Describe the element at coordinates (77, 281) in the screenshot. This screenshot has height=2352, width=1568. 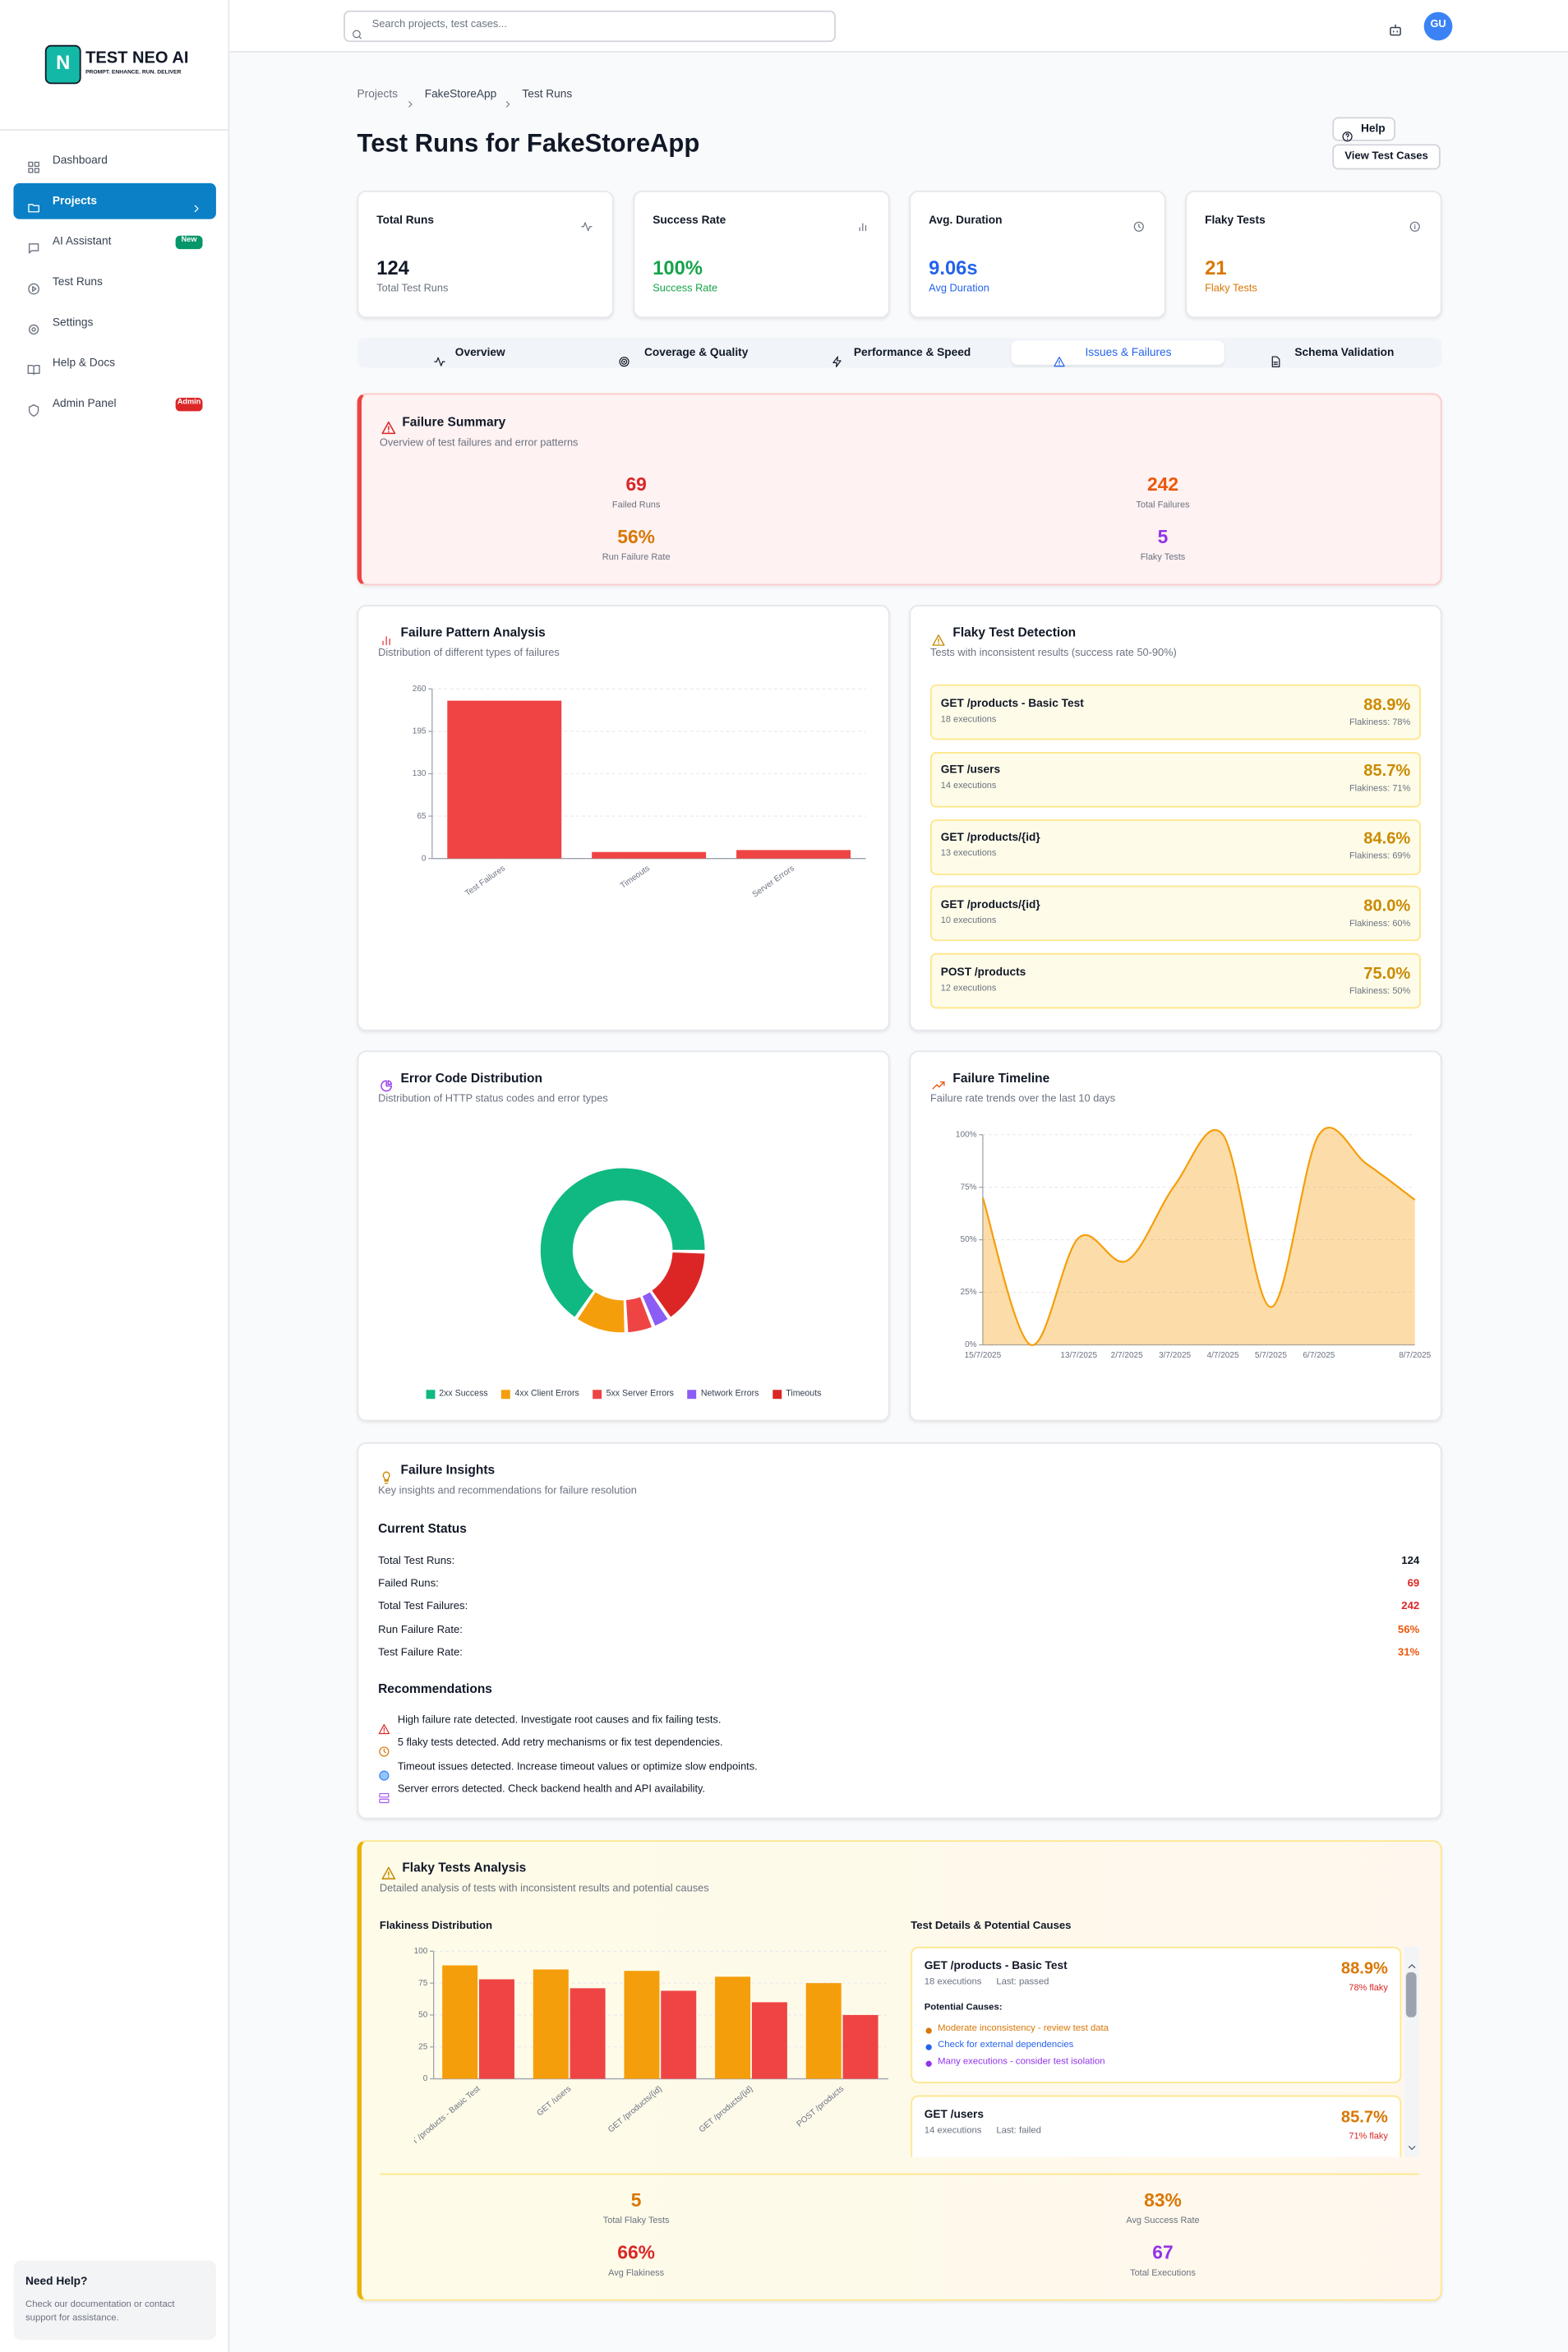
I see `nav-label: Test Runs` at that location.